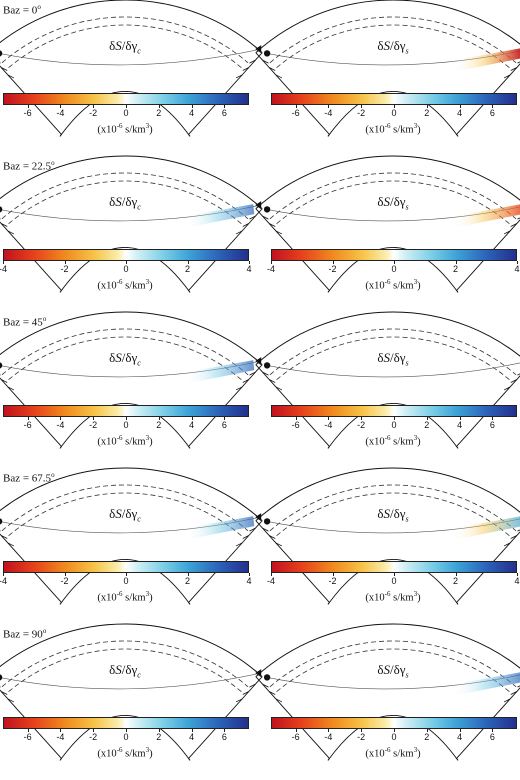 Image resolution: width=520 pixels, height=780 pixels. What do you see at coordinates (22, 10) in the screenshot?
I see `backazimuth-label: Baz = 0o` at bounding box center [22, 10].